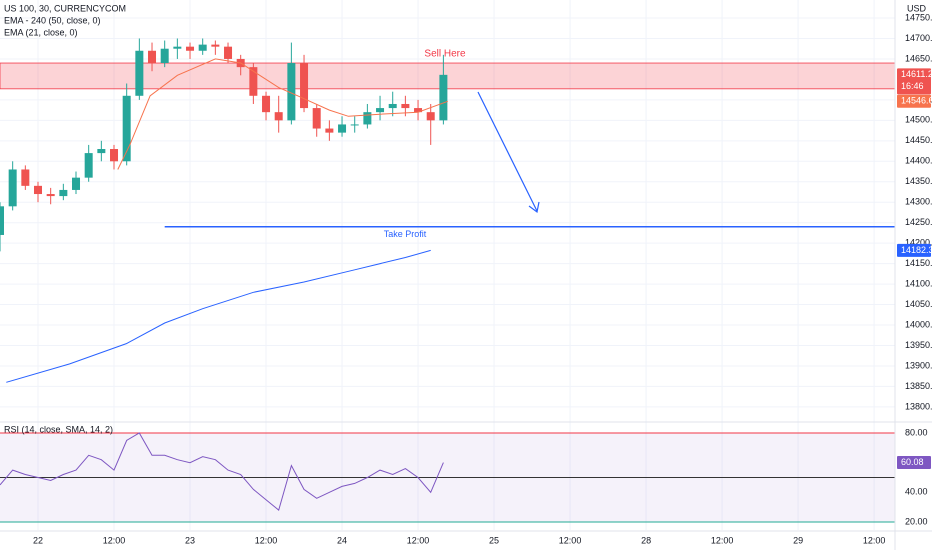 The height and width of the screenshot is (550, 932). I want to click on sell-zone, so click(448, 76).